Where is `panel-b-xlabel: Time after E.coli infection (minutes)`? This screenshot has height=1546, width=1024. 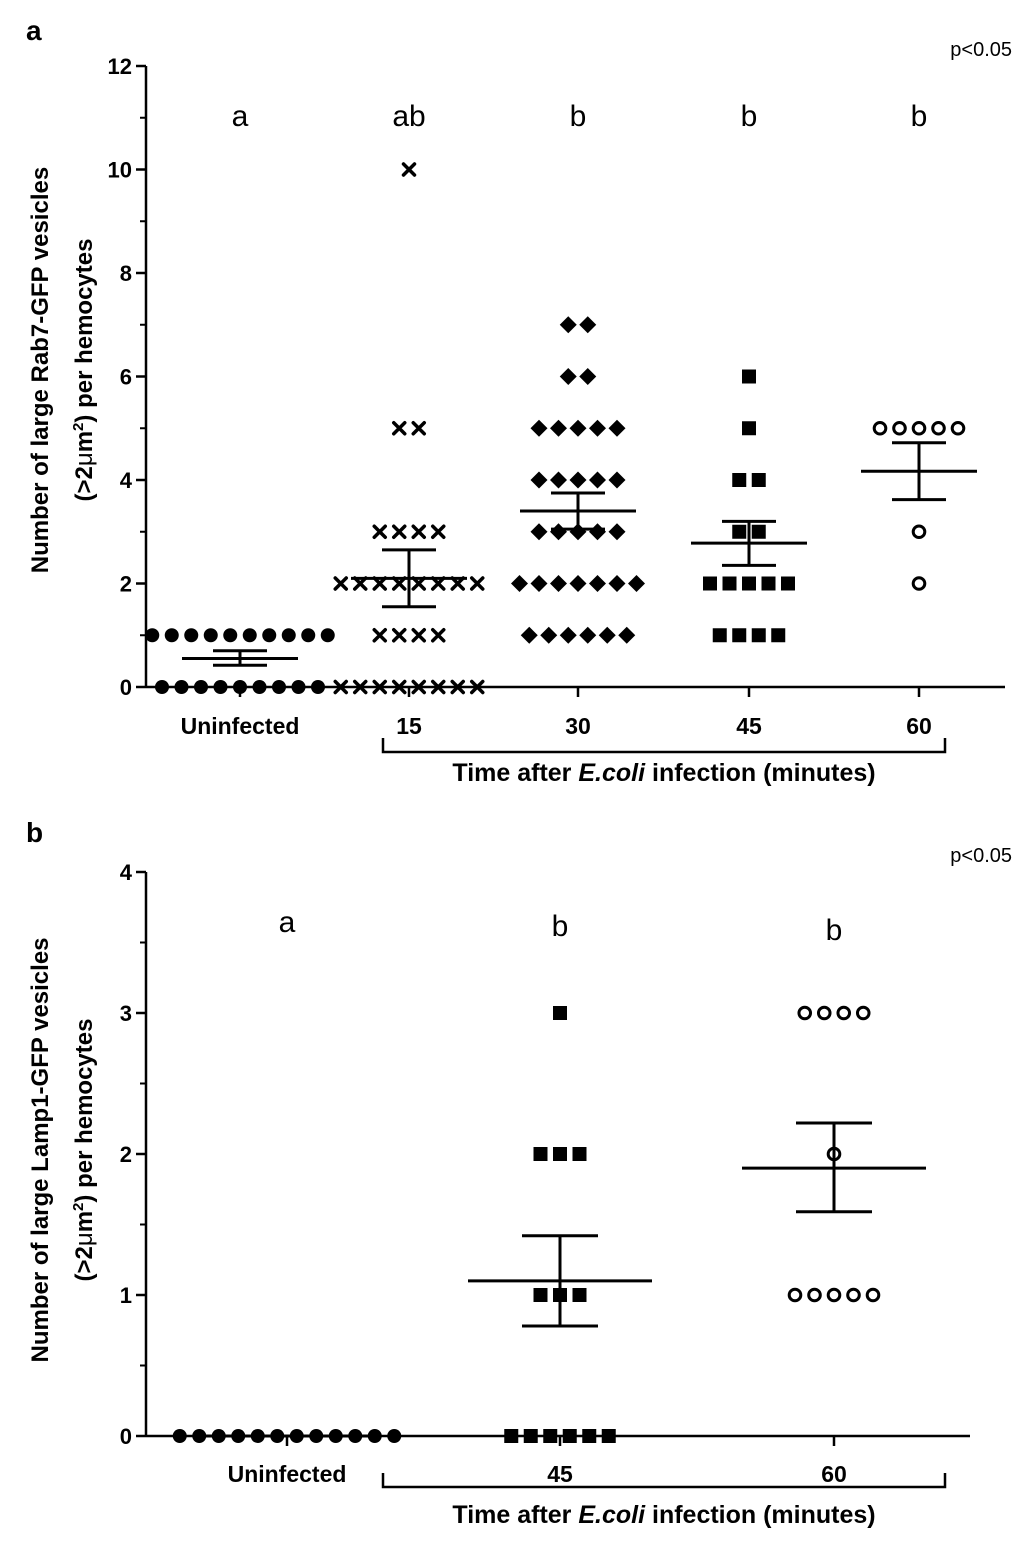
panel-b-xlabel: Time after E.coli infection (minutes) is located at coordinates (663, 1515).